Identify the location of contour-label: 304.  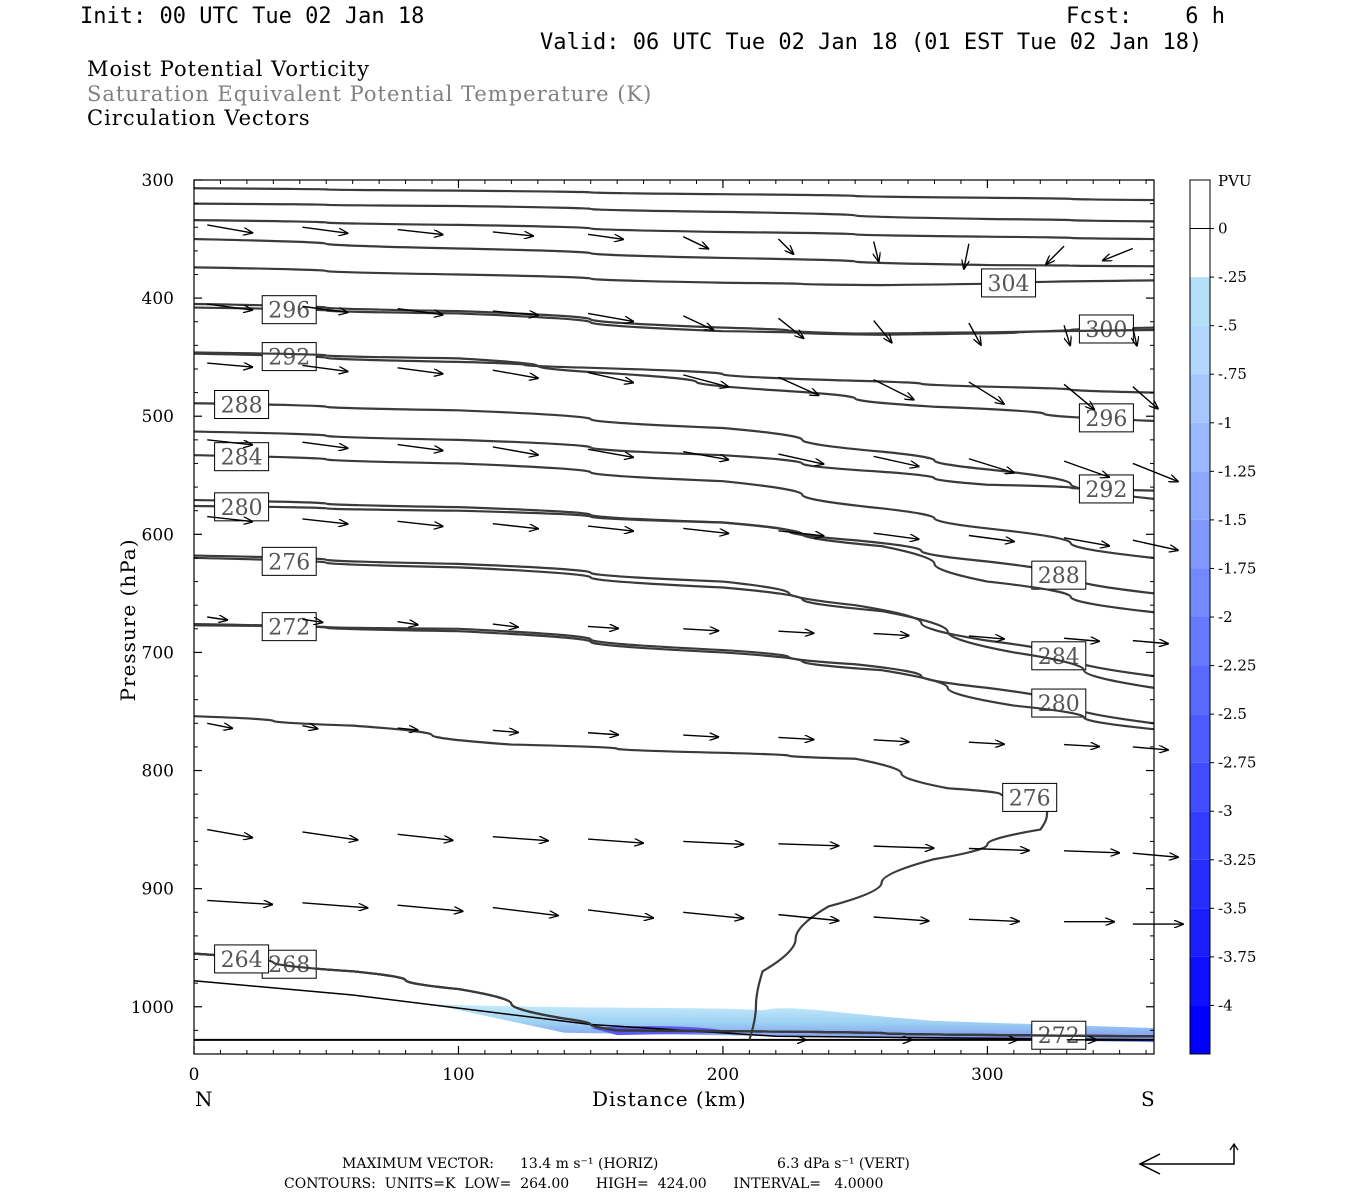
(1009, 283).